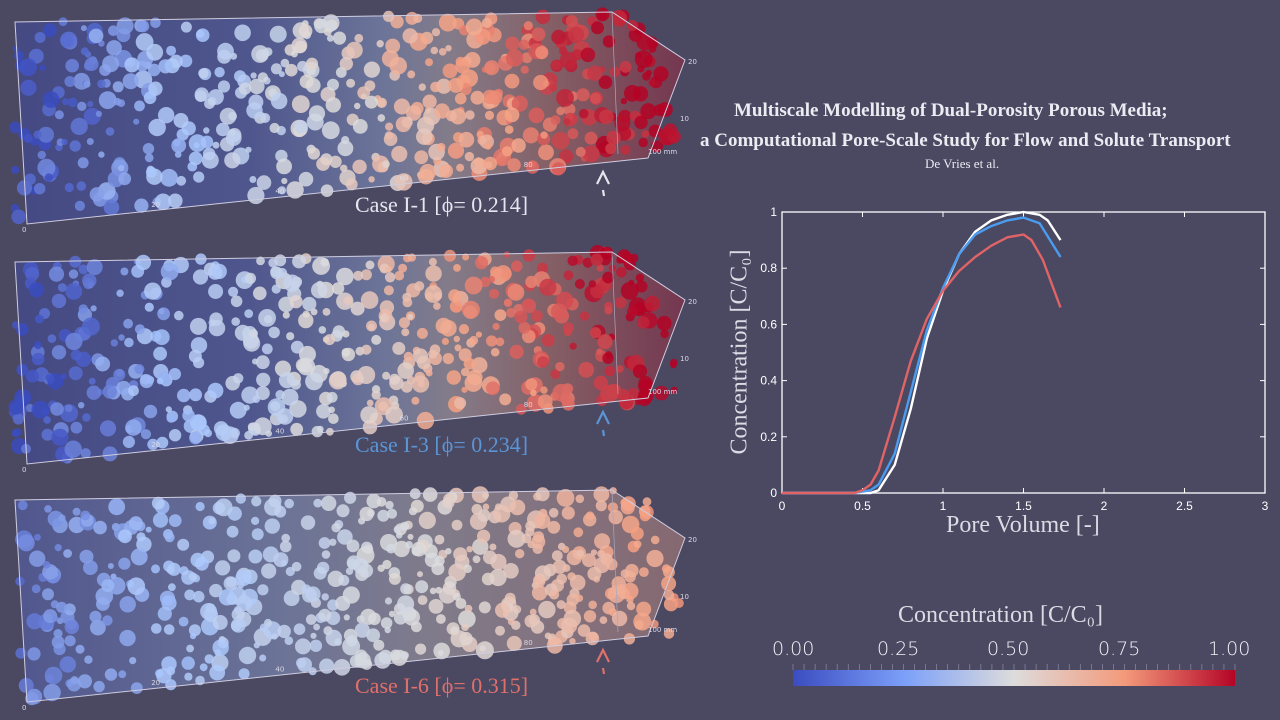 The height and width of the screenshot is (720, 1280). I want to click on colorbar-tick-label: 0.25, so click(898, 649).